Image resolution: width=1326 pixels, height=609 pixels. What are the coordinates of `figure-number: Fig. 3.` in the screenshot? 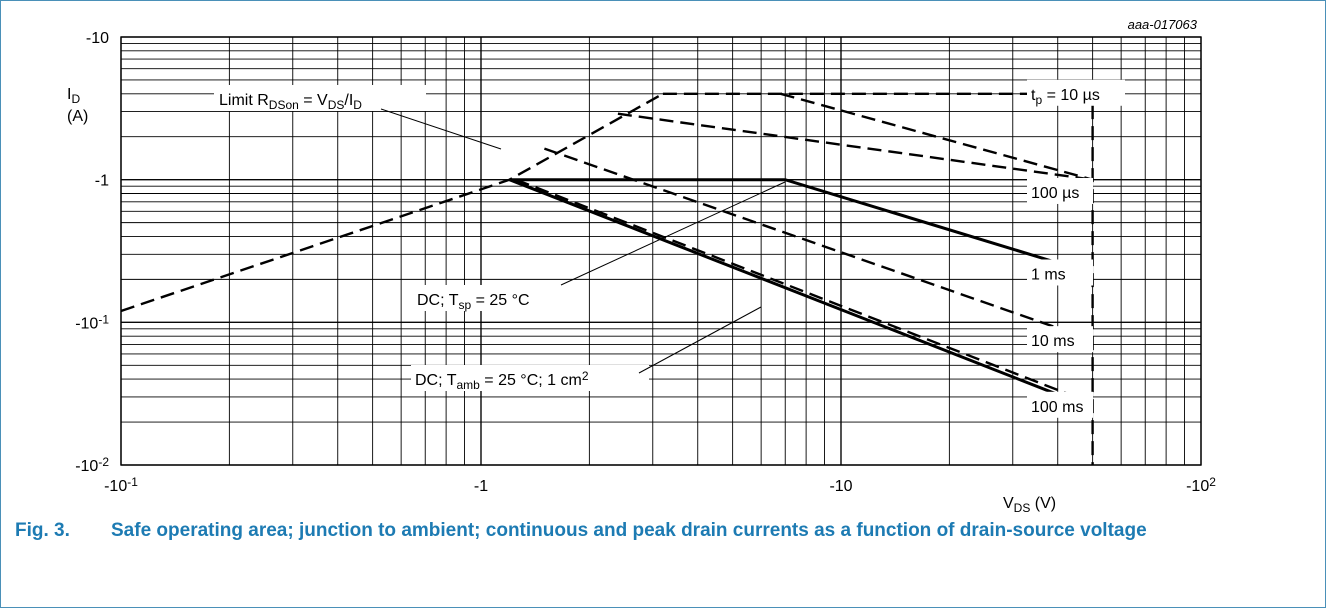 It's located at (42, 530).